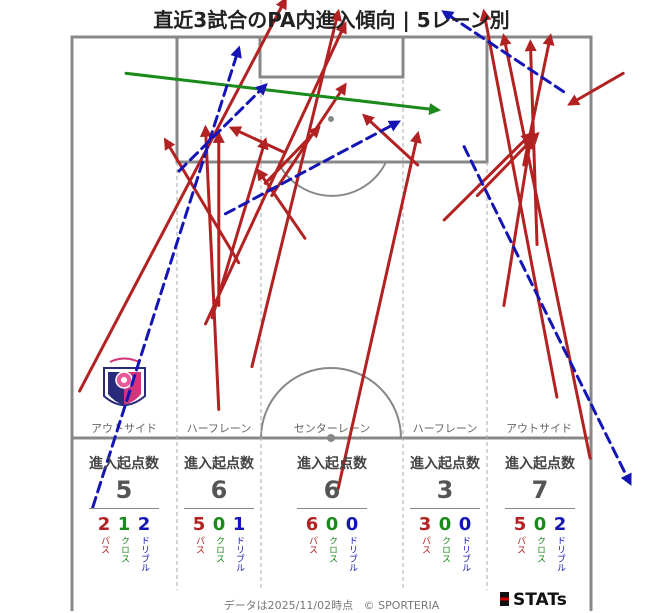 The height and width of the screenshot is (613, 663). I want to click on lane-2-pass-label: パス, so click(312, 545).